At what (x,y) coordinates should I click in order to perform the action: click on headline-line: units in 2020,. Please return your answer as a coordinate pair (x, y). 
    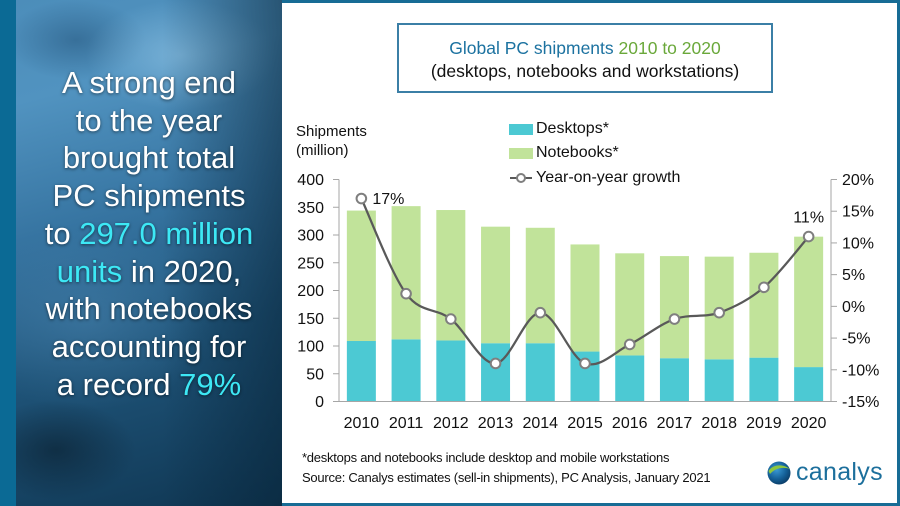
    Looking at the image, I should click on (149, 272).